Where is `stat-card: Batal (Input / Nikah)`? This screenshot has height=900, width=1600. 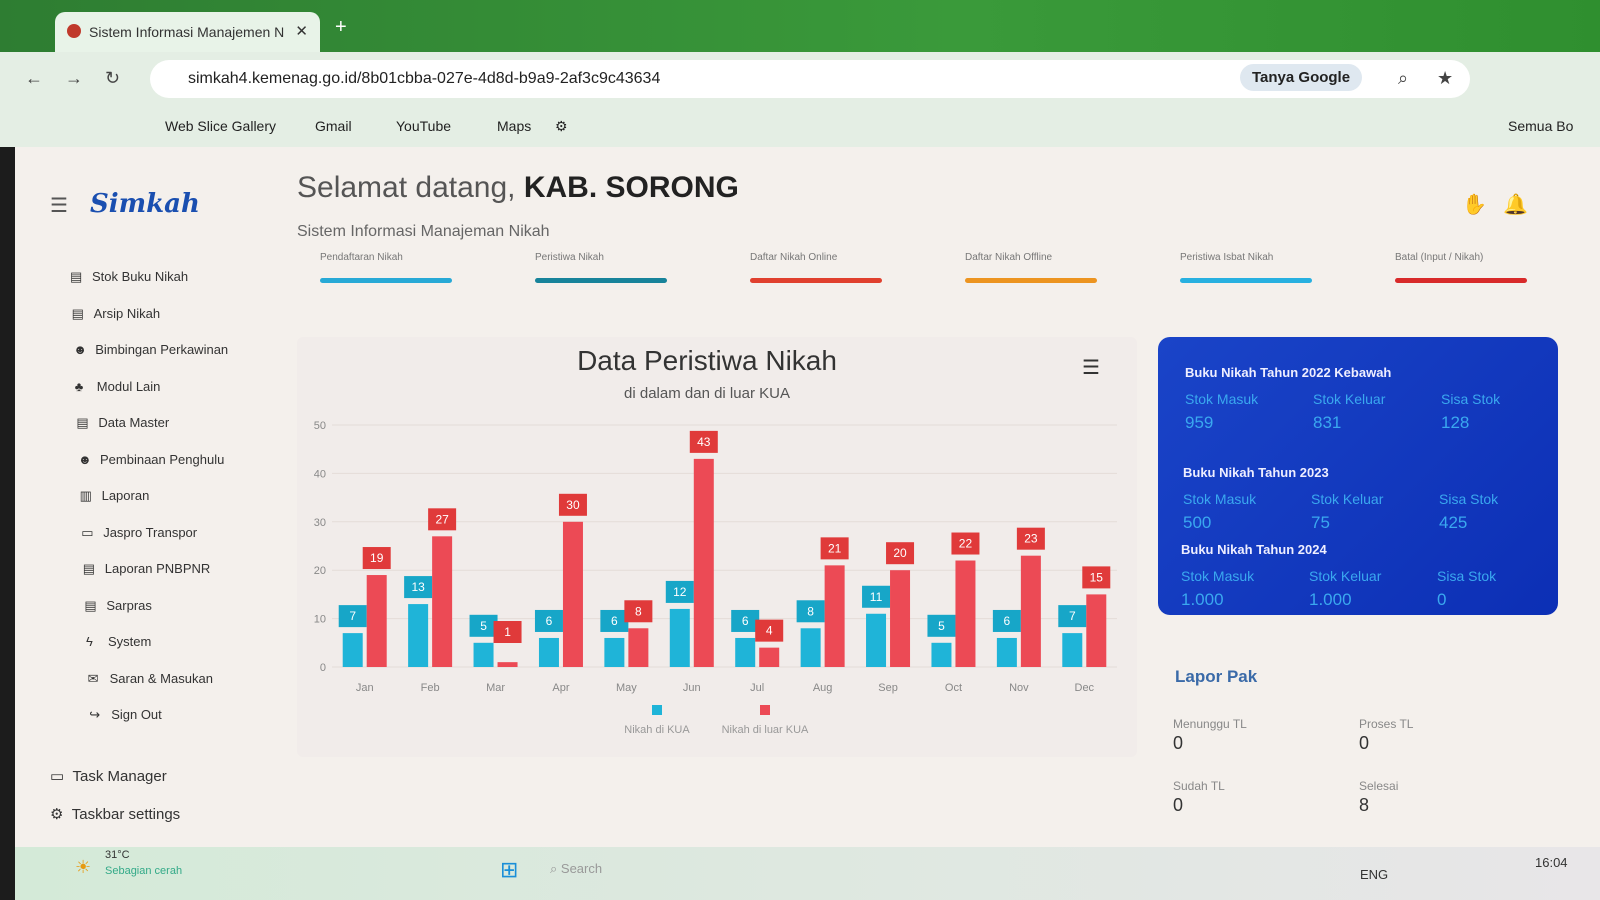
stat-card: Batal (Input / Nikah) is located at coordinates (1470, 267).